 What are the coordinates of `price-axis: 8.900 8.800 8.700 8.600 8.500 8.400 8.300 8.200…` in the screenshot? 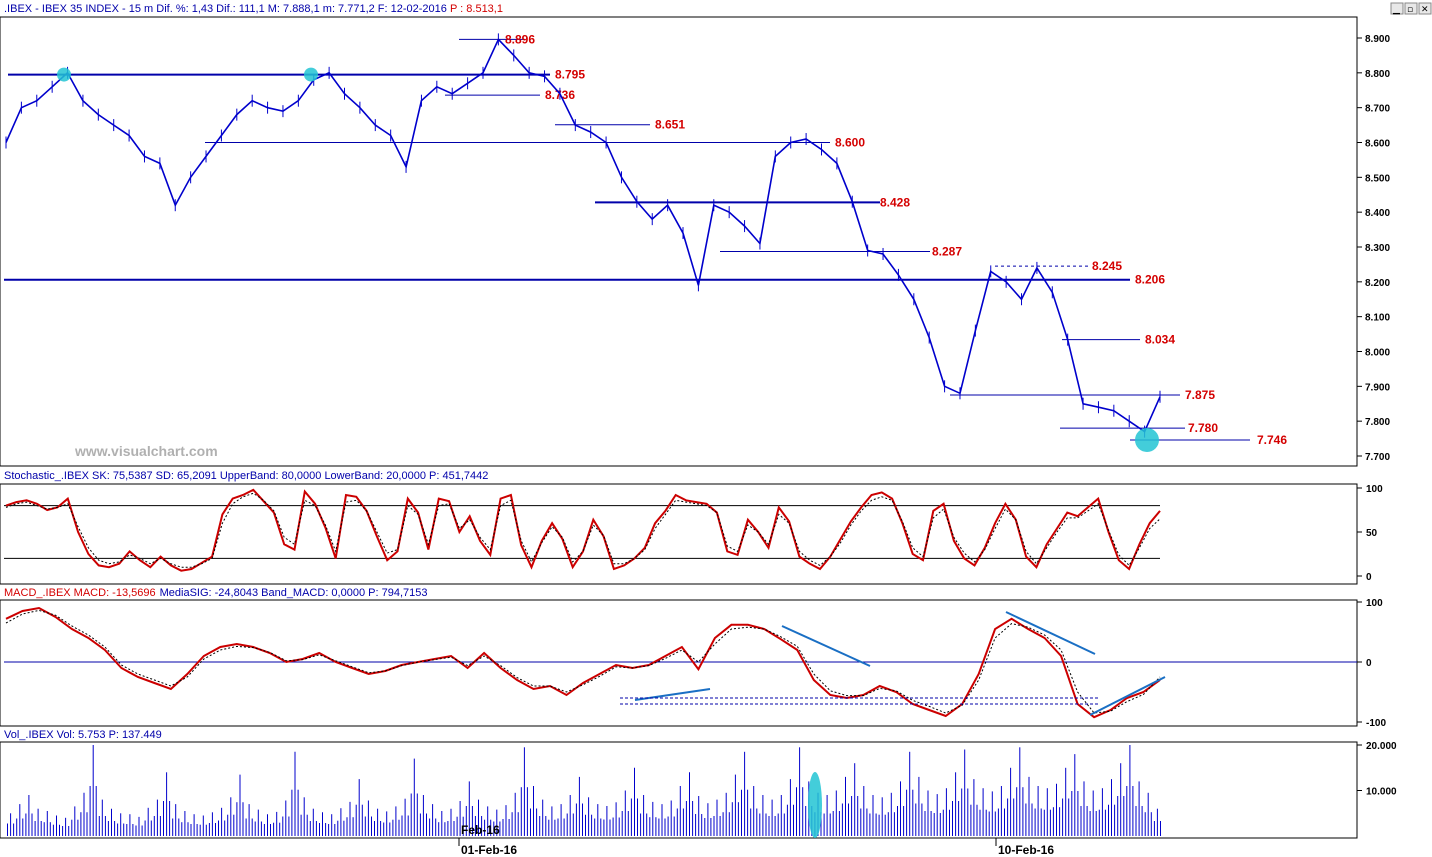 It's located at (1373, 248).